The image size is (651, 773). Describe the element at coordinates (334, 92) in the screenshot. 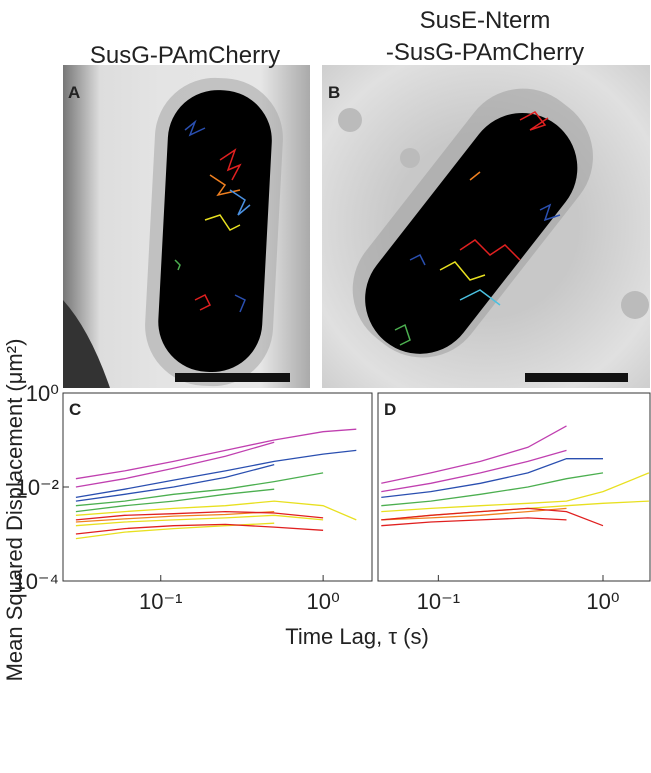

I see `panel-label: B` at that location.